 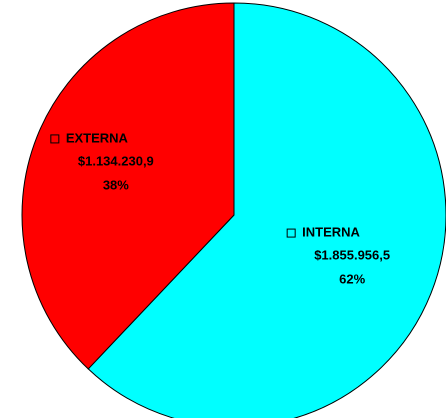 I want to click on slice-label: INTERNA, so click(x=331, y=232).